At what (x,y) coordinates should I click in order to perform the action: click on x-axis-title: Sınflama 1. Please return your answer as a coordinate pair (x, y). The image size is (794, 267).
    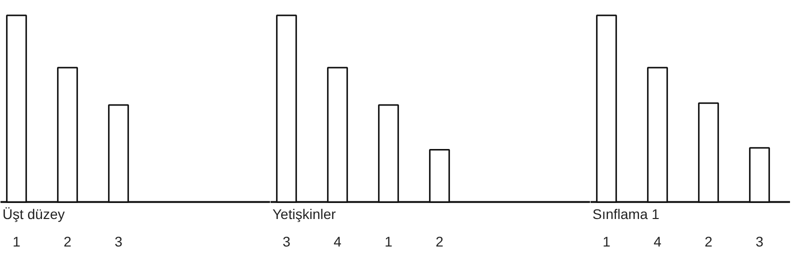
    Looking at the image, I should click on (626, 214).